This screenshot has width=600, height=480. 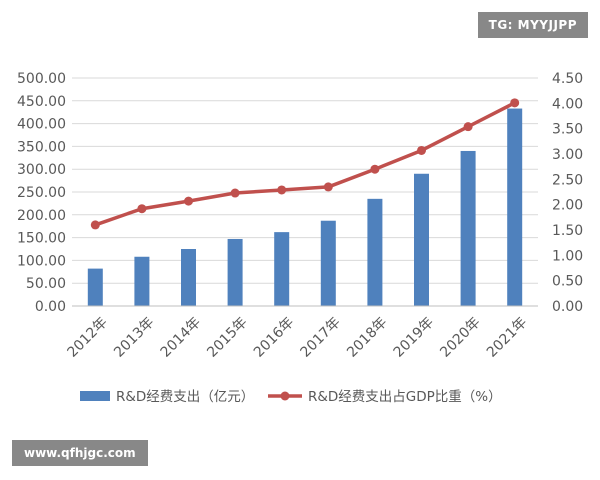 What do you see at coordinates (567, 193) in the screenshot?
I see `right-y-axis: 0.00 0.50 1.00 1.50 2.00 2.50 3.00 3.50 4.00 4.50` at bounding box center [567, 193].